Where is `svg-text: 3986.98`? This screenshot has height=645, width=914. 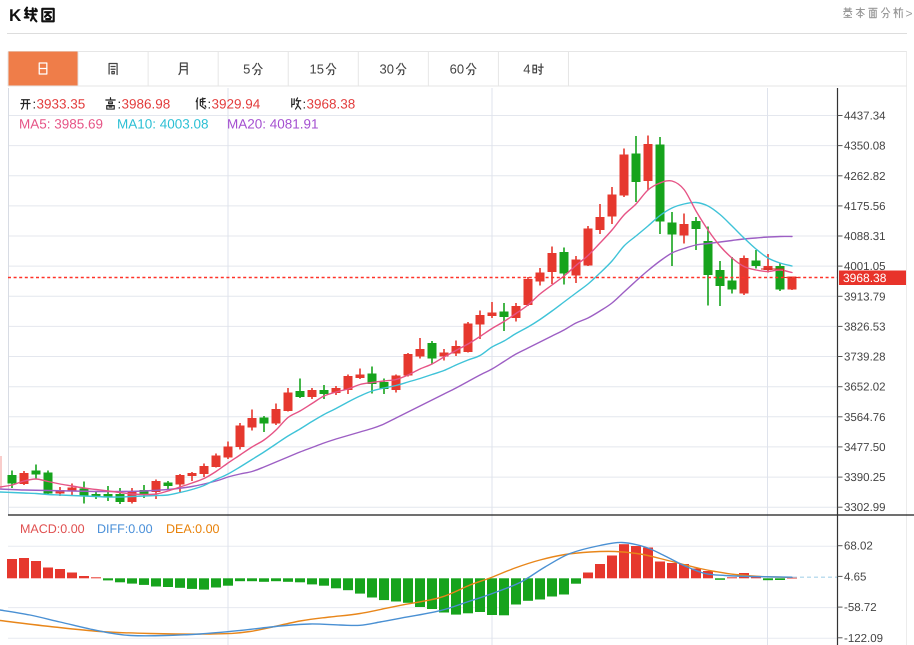 svg-text: 3986.98 is located at coordinates (146, 104).